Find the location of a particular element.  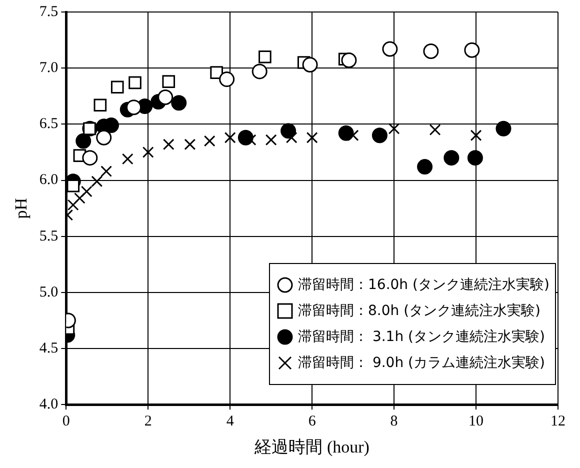

x-tick-label: 2 is located at coordinates (148, 422).